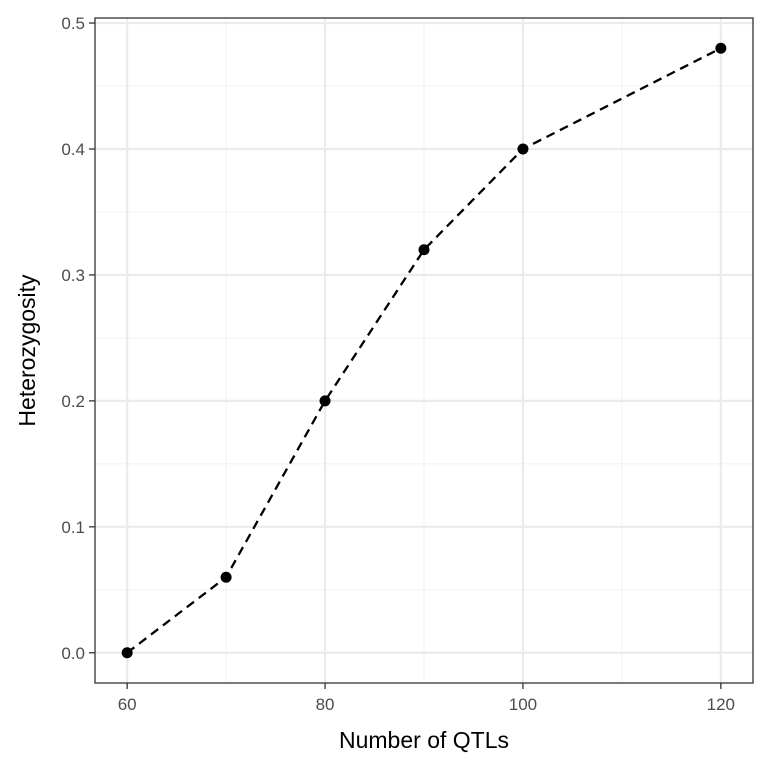 This screenshot has height=768, width=768. What do you see at coordinates (73, 275) in the screenshot?
I see `y-tick-label: 0.3` at bounding box center [73, 275].